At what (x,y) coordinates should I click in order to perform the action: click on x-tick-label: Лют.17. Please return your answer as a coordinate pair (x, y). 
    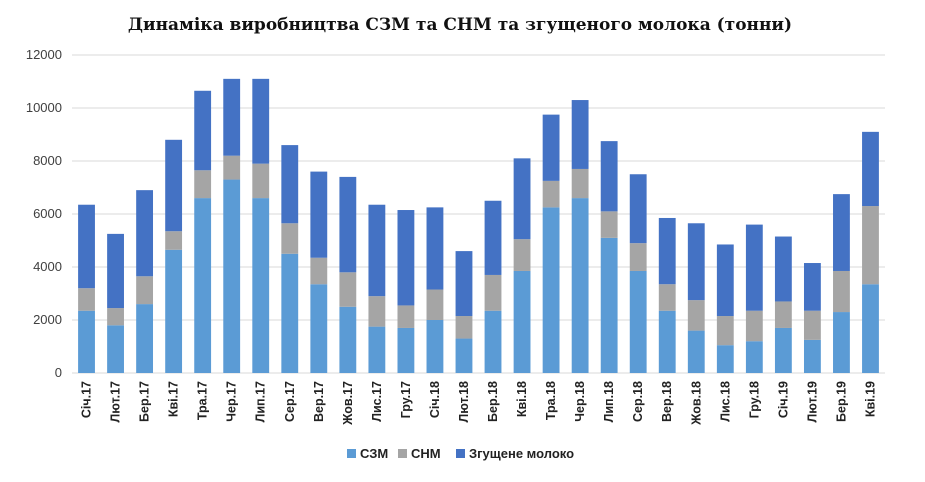
    Looking at the image, I should click on (116, 402).